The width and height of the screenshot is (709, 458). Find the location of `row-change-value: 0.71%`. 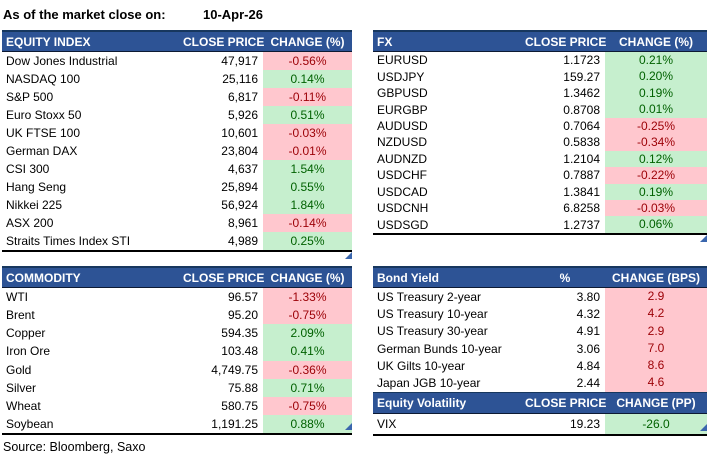

row-change-value: 0.71% is located at coordinates (307, 387).